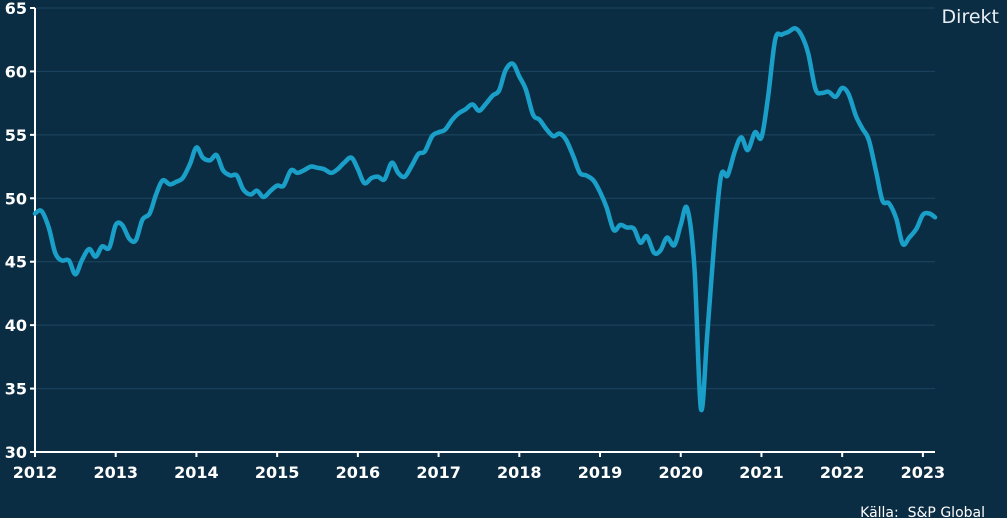  Describe the element at coordinates (519, 472) in the screenshot. I see `x-tick-label-2018: 2018` at that location.